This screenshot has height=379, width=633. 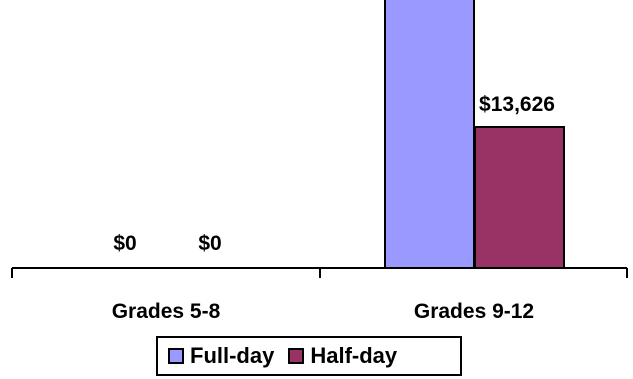 I want to click on legend: Full-day Half-day, so click(x=309, y=356).